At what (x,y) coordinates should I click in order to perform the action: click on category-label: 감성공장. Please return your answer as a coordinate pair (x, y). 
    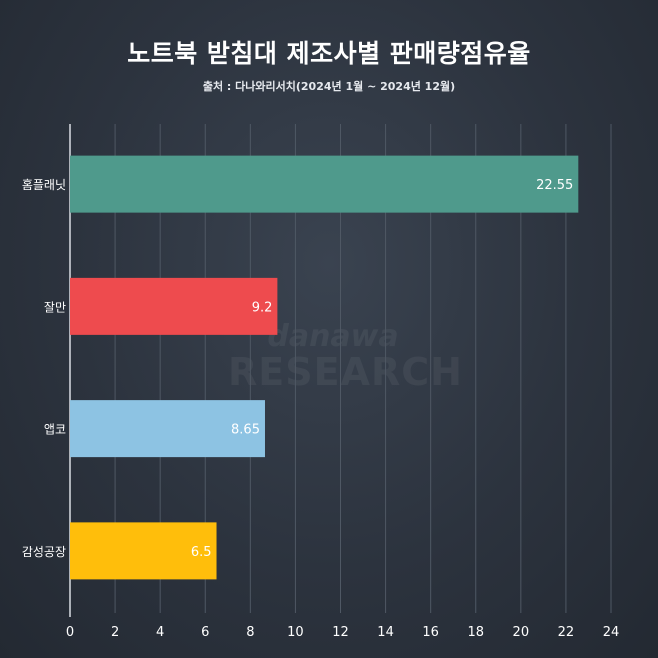
    Looking at the image, I should click on (44, 552).